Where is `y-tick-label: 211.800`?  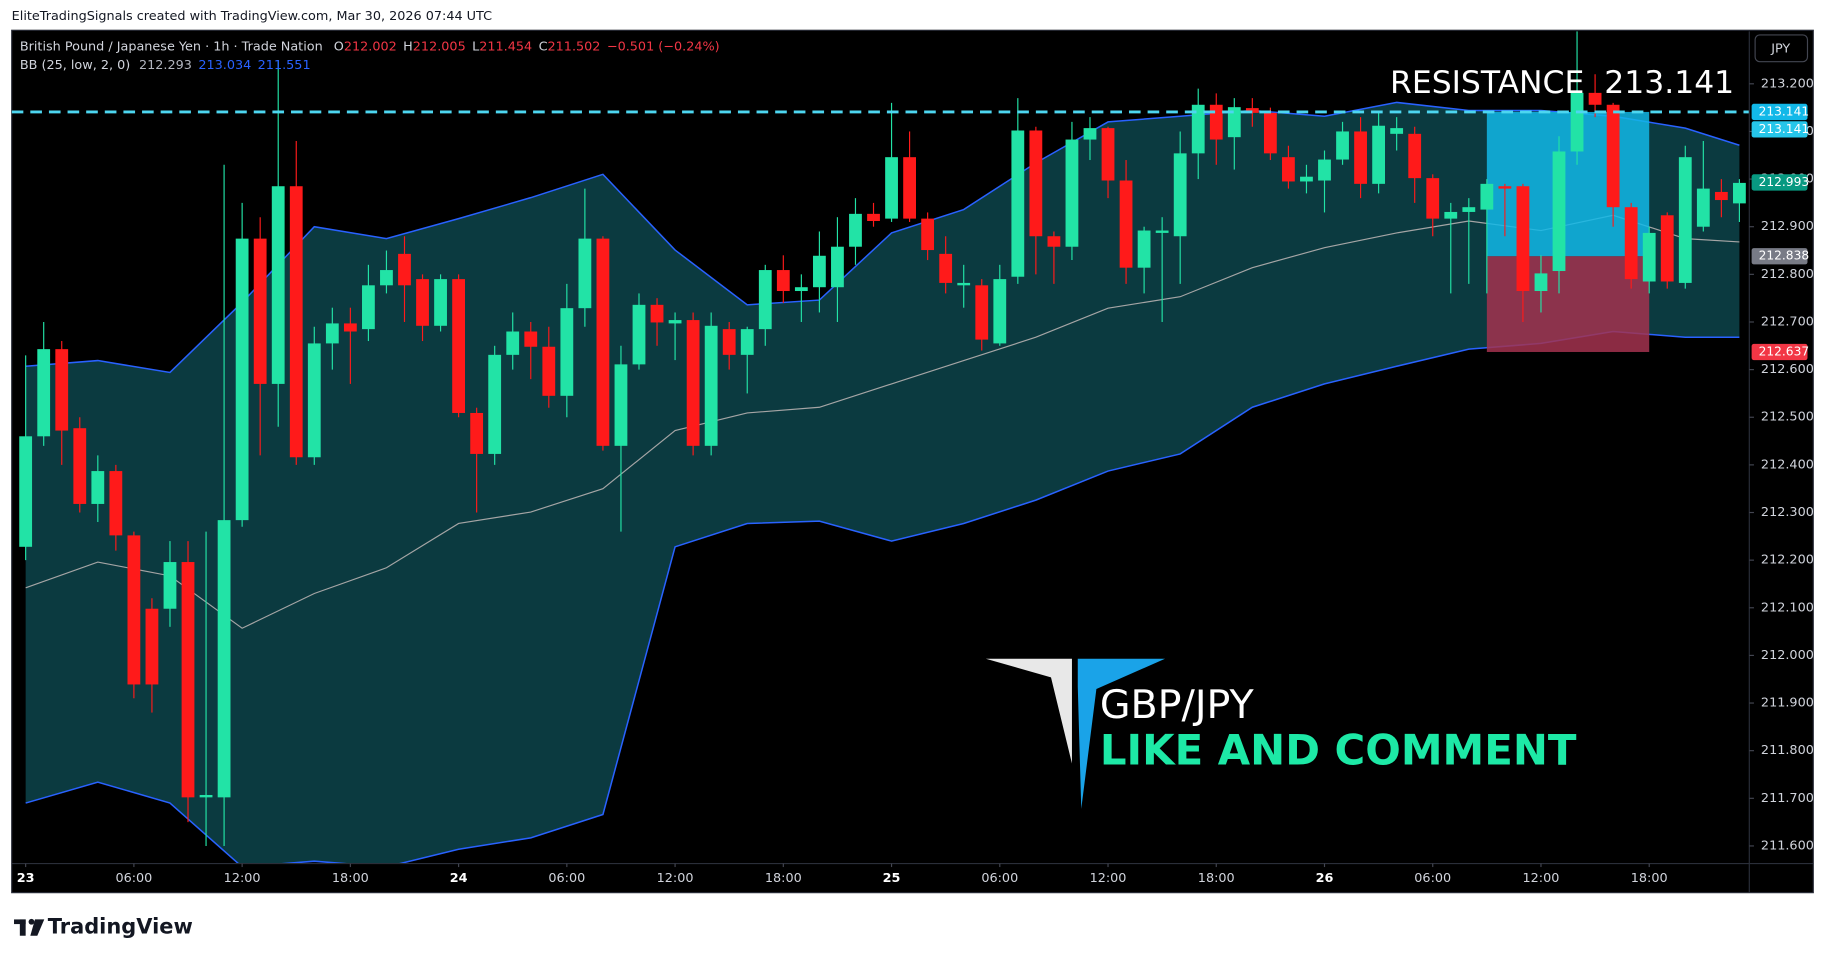
y-tick-label: 211.800 is located at coordinates (1787, 750).